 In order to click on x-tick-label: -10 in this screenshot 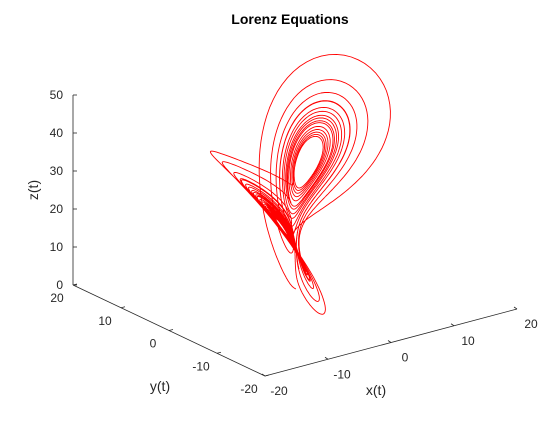, I will do `click(342, 374)`.